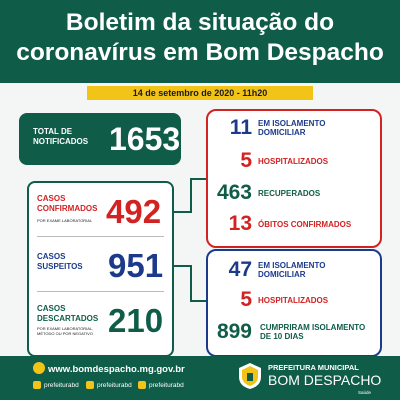  Describe the element at coordinates (240, 127) in the screenshot. I see `confirmed-isolation-value: 11` at that location.